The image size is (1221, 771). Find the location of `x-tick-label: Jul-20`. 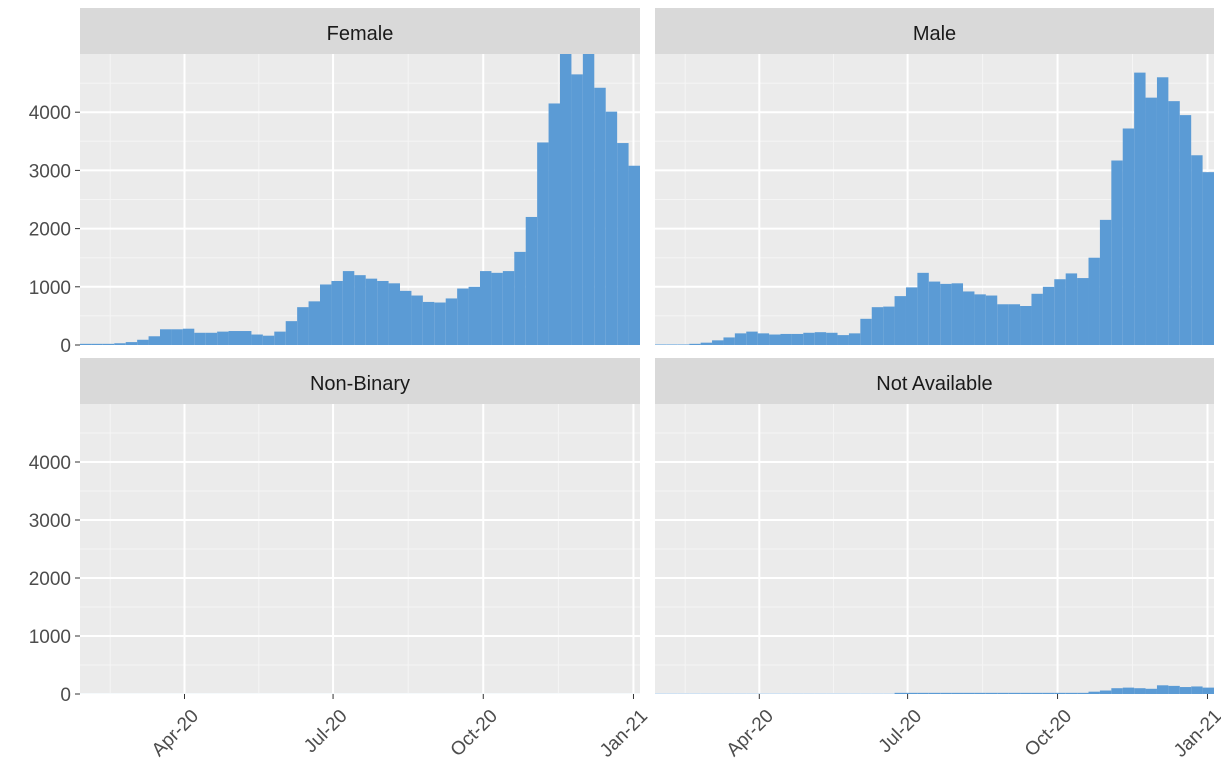

x-tick-label: Jul-20 is located at coordinates (325, 731).